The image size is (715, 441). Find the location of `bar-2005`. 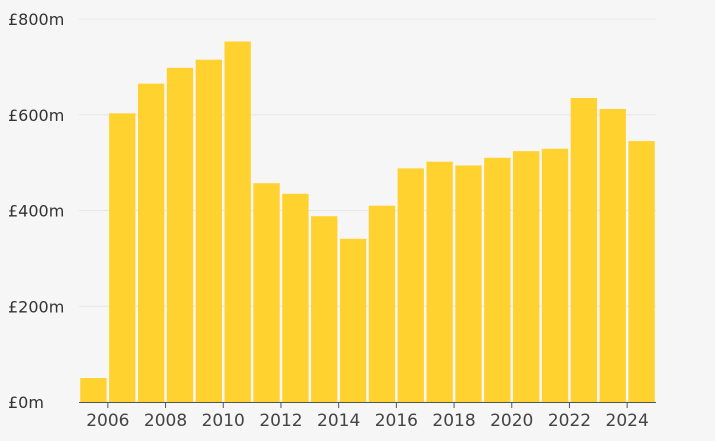

bar-2005 is located at coordinates (93, 390).